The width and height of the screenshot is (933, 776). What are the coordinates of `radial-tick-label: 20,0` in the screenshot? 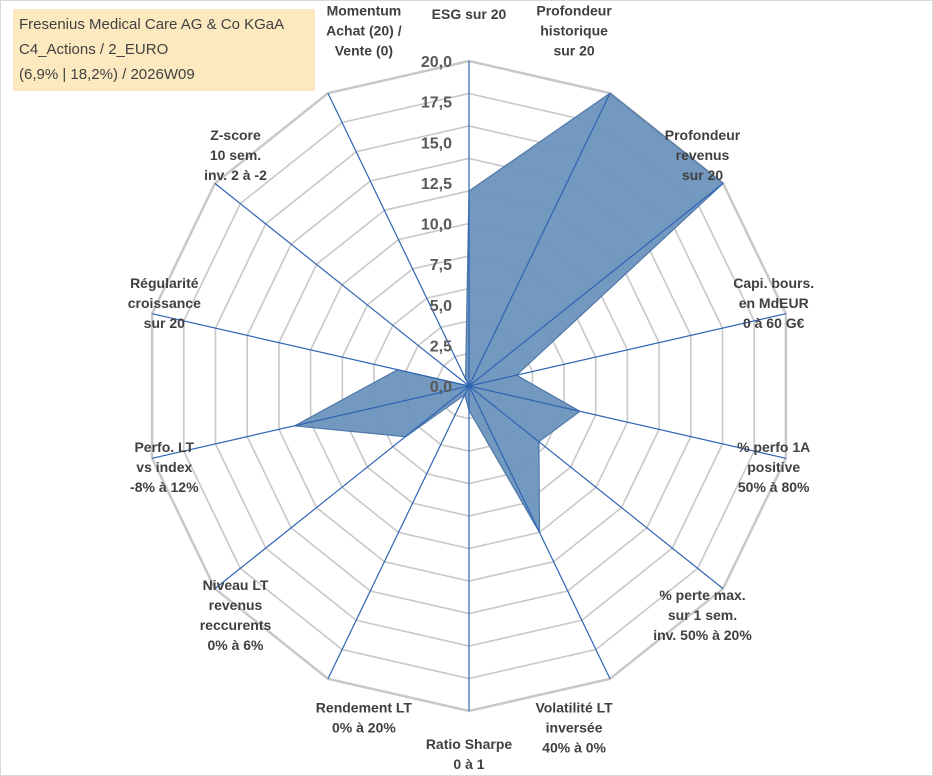 It's located at (436, 62).